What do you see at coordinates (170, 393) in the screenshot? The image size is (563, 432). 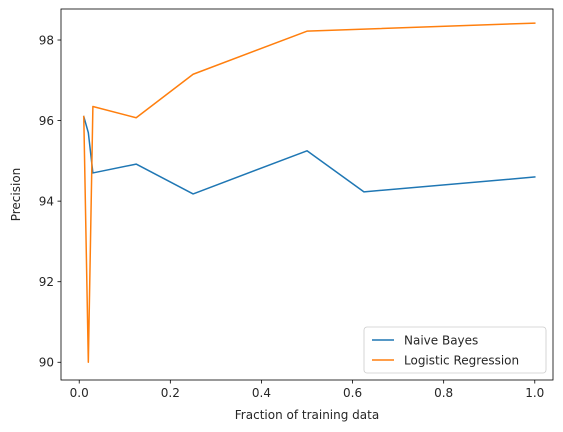 I see `x-tick-label-1: 0.2` at bounding box center [170, 393].